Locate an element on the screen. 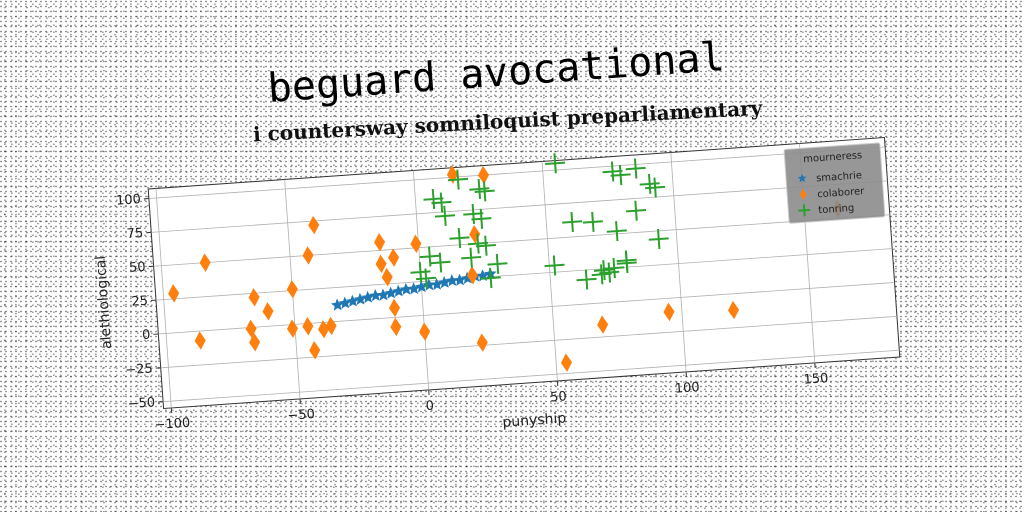 This screenshot has width=1024, height=512. y-tick-label: −25 is located at coordinates (139, 369).